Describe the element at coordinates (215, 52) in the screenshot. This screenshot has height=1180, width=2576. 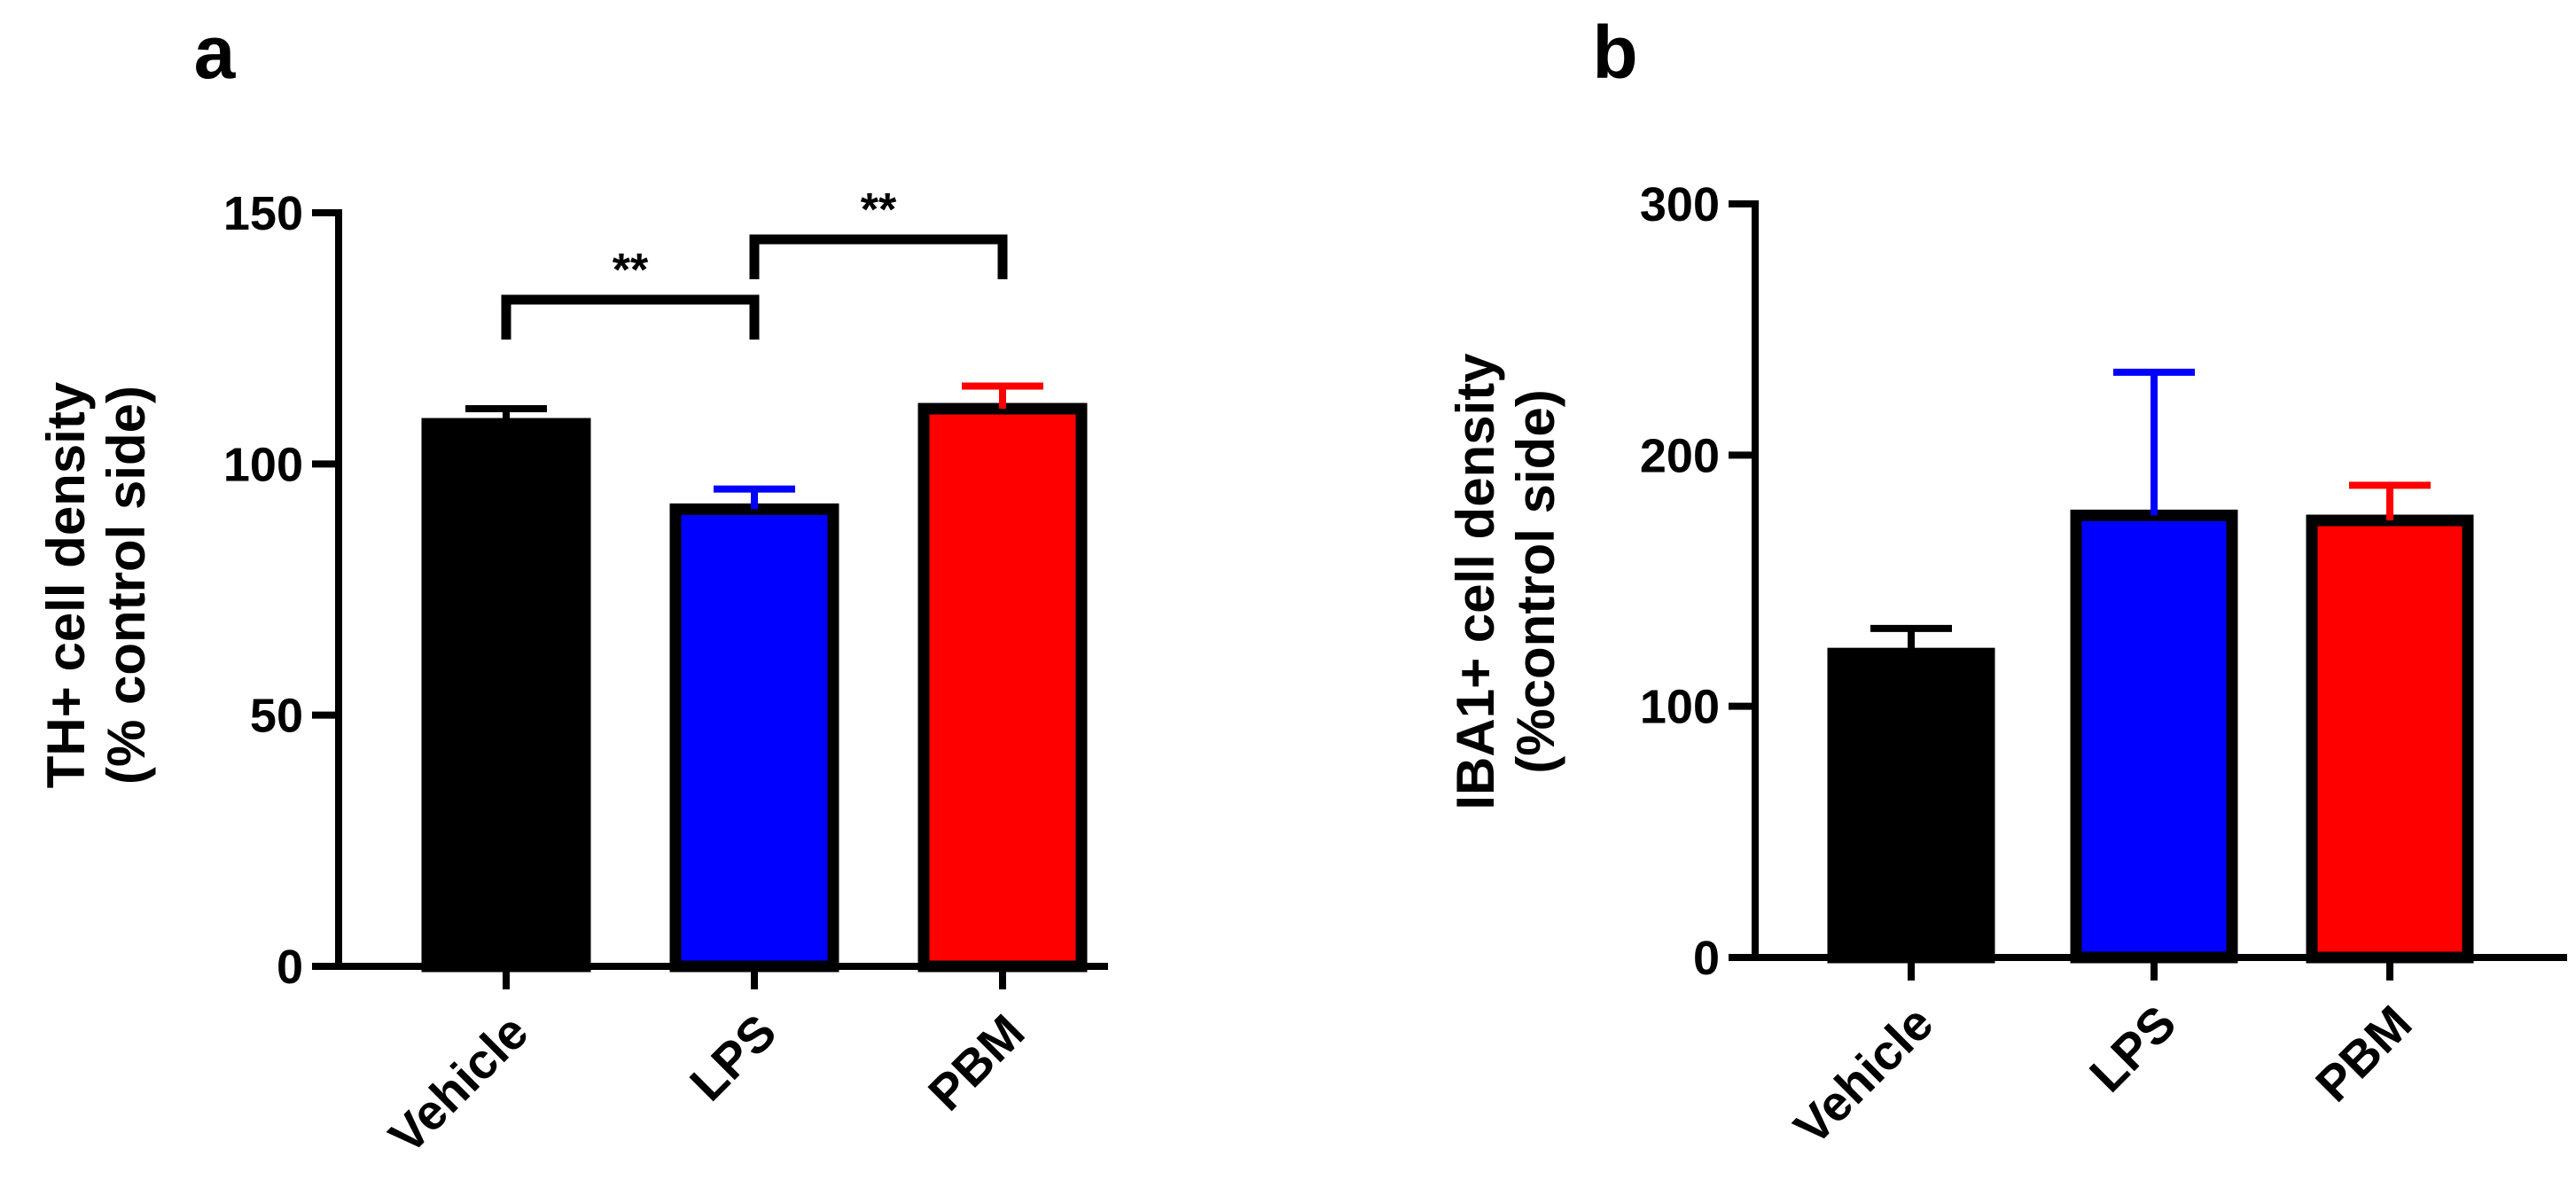
I see `chart-a-panel-letter: a` at that location.